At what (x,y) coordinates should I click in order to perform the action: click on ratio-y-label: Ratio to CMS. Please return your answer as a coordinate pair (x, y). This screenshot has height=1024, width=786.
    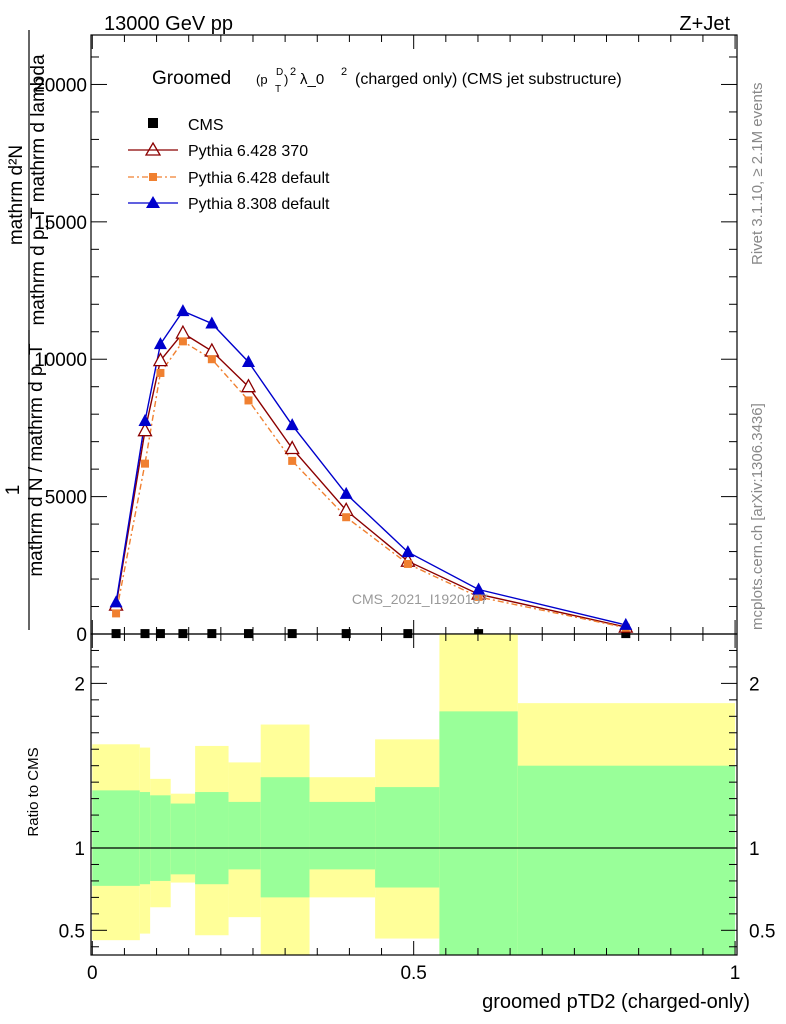
    Looking at the image, I should click on (33, 791).